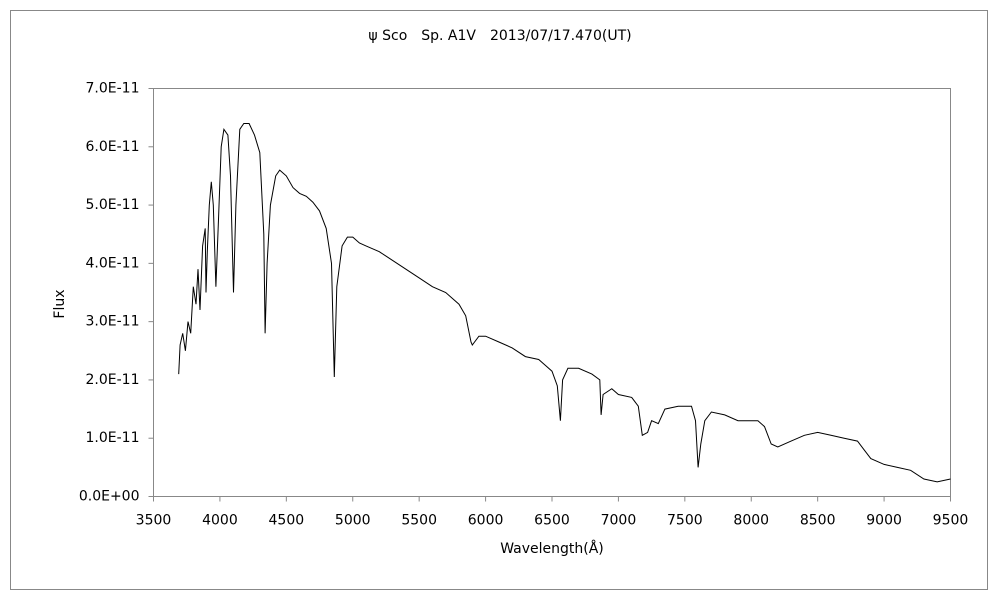 The height and width of the screenshot is (600, 1000). What do you see at coordinates (113, 205) in the screenshot?
I see `y-tick-label: 5.0E-11` at bounding box center [113, 205].